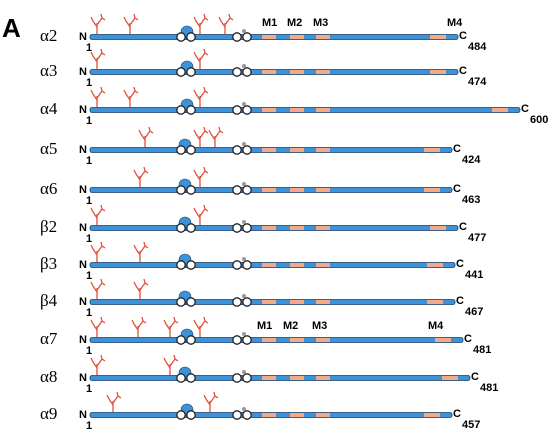 The image size is (553, 436). Describe the element at coordinates (477, 238) in the screenshot. I see `end-residue: 477` at that location.